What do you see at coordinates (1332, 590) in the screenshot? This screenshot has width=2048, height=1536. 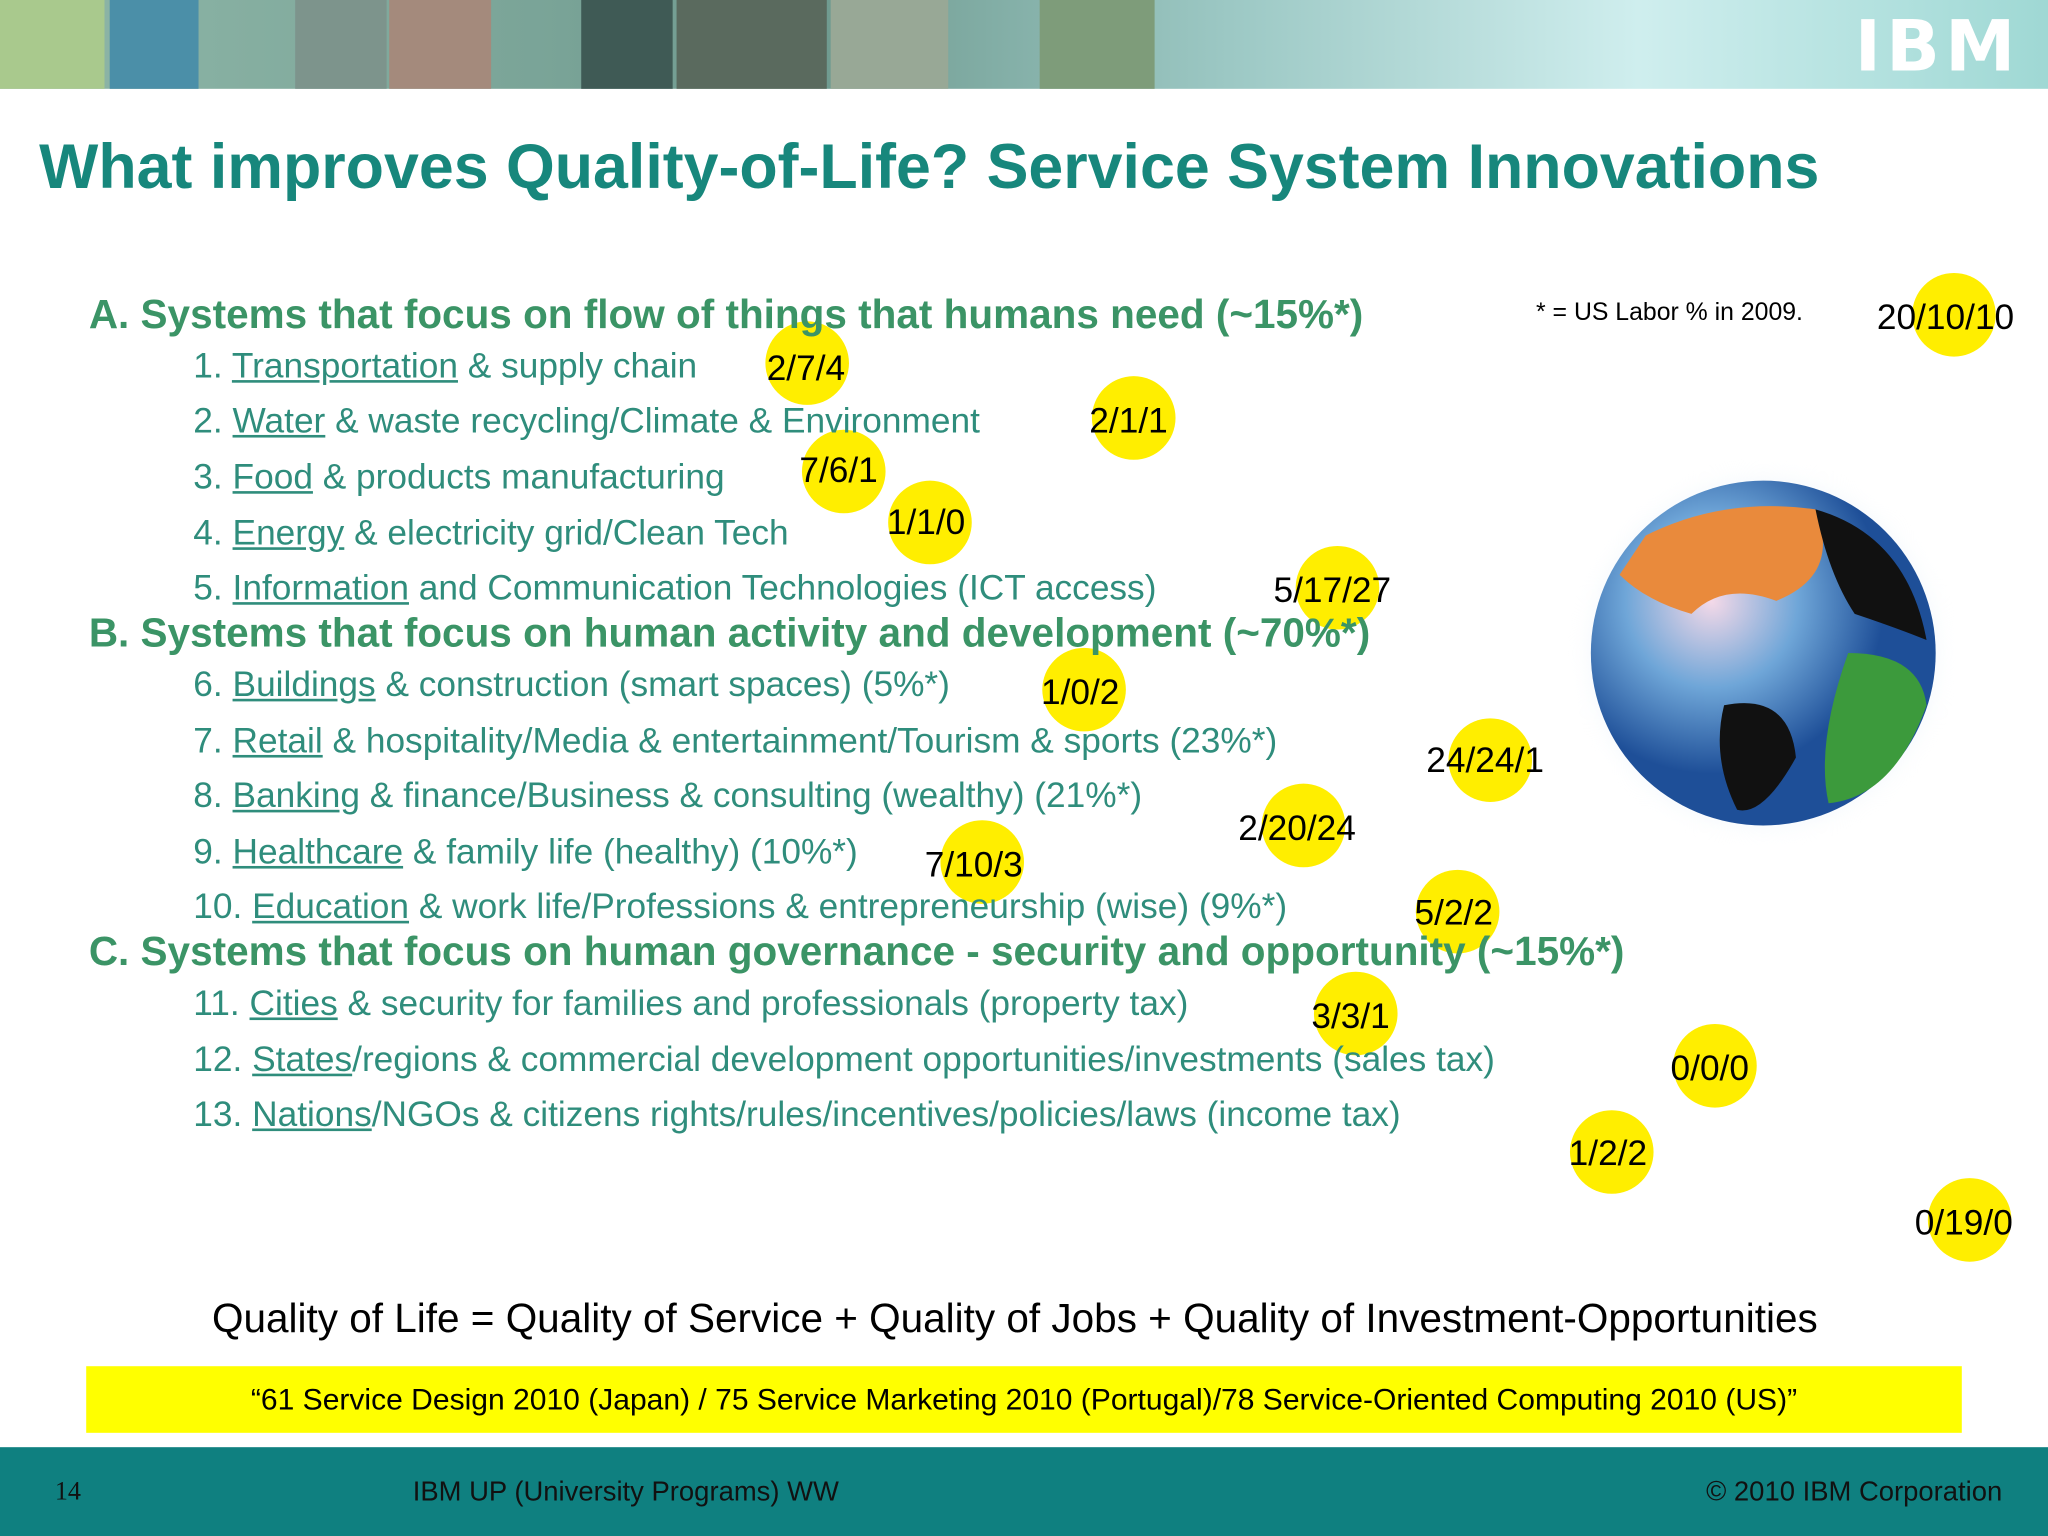 I see `badge-label: 5/17/27` at bounding box center [1332, 590].